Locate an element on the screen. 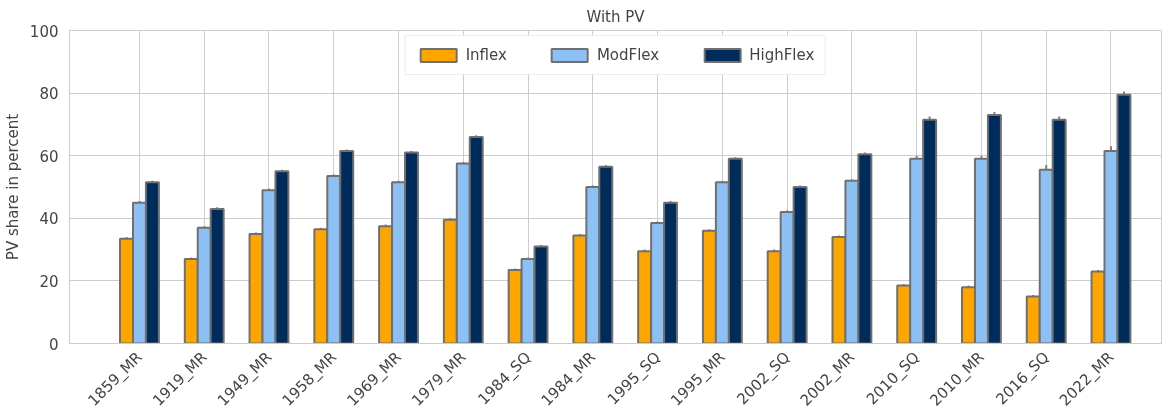 This screenshot has width=1171, height=419. y-tick-label: 40 is located at coordinates (49, 219).